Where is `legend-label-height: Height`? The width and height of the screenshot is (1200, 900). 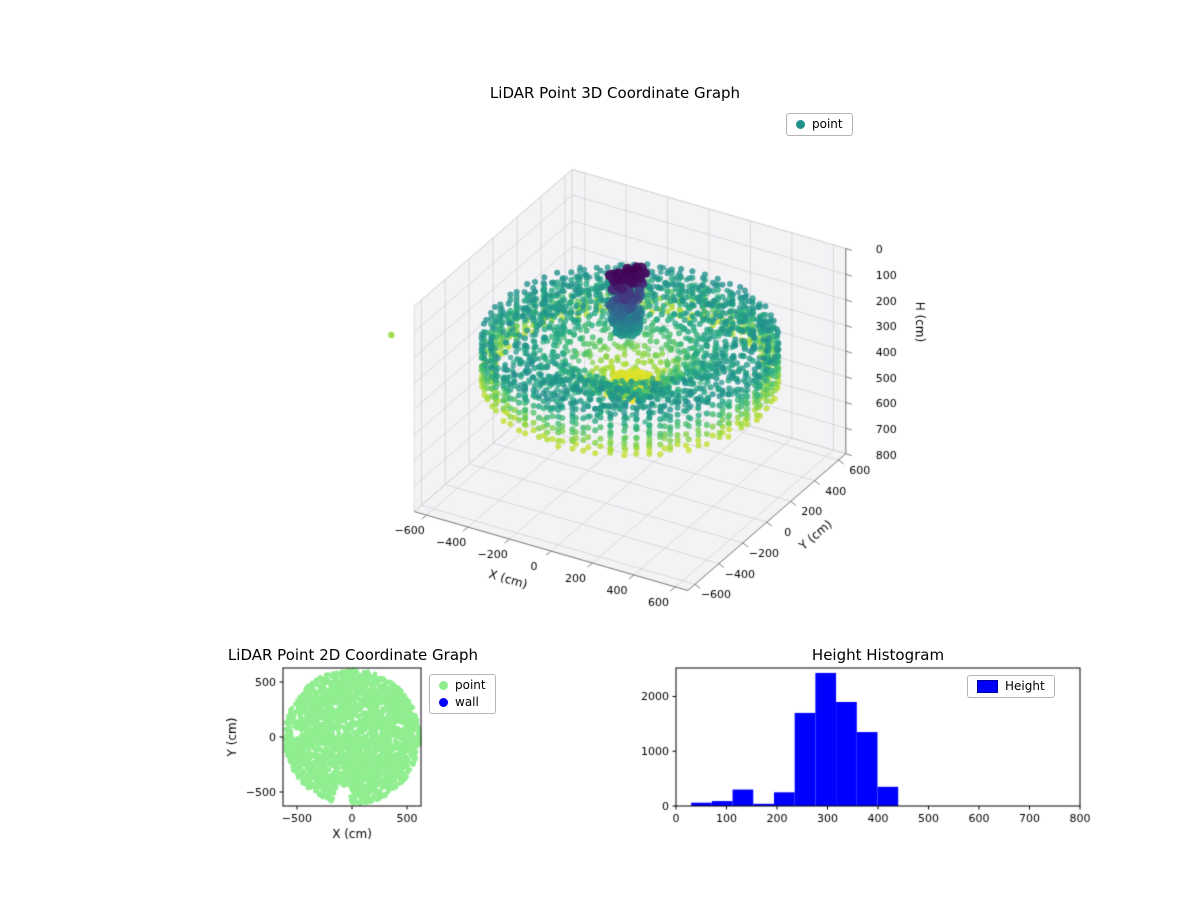 legend-label-height: Height is located at coordinates (1025, 686).